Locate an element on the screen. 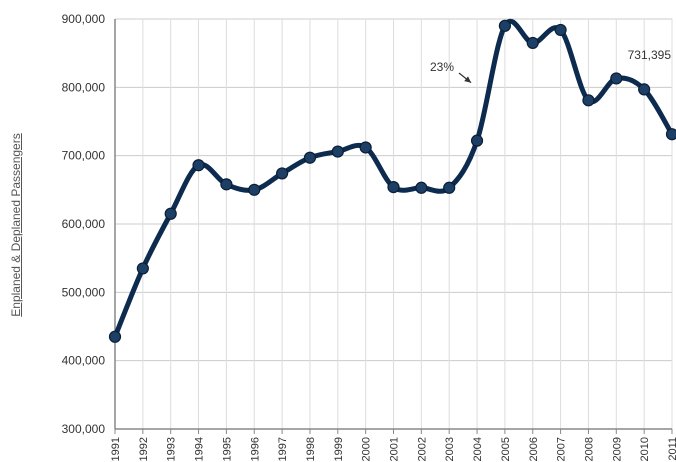 This screenshot has height=462, width=676. x-tick-label: 2002 is located at coordinates (422, 449).